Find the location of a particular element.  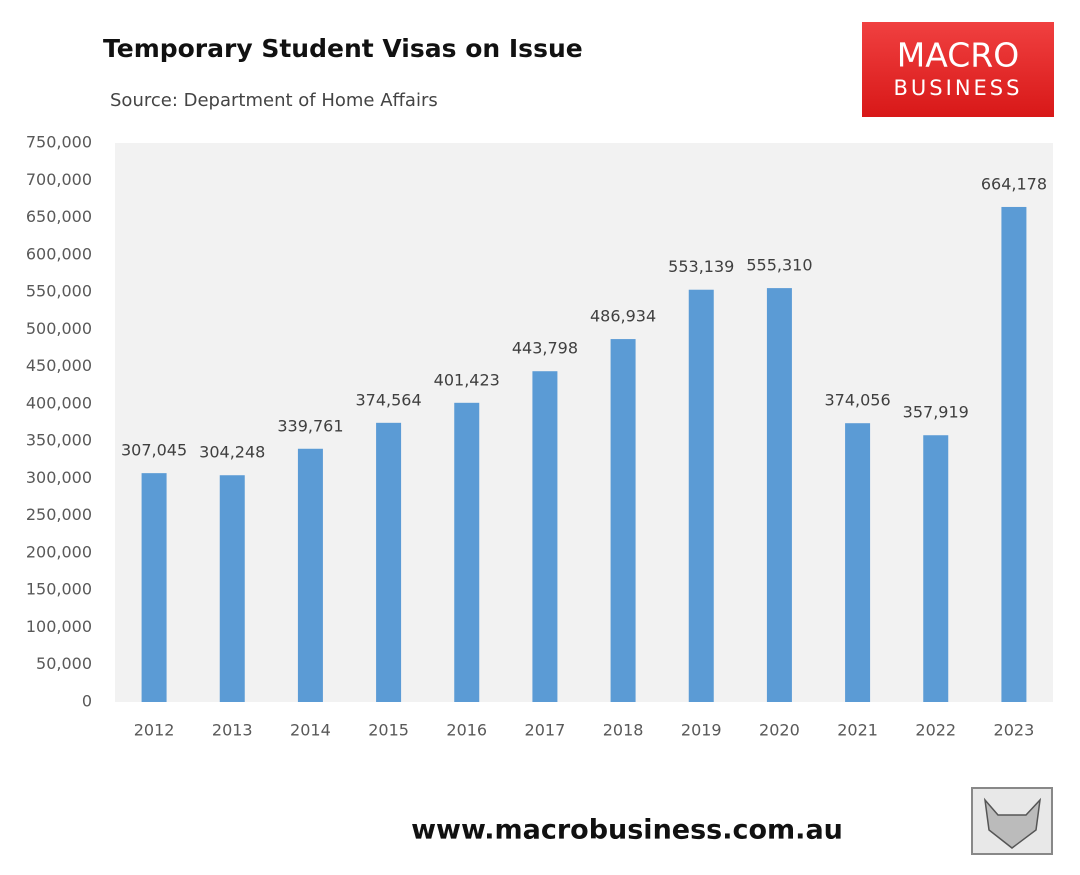

footer-url: www.macrobusiness.com.au is located at coordinates (627, 830).